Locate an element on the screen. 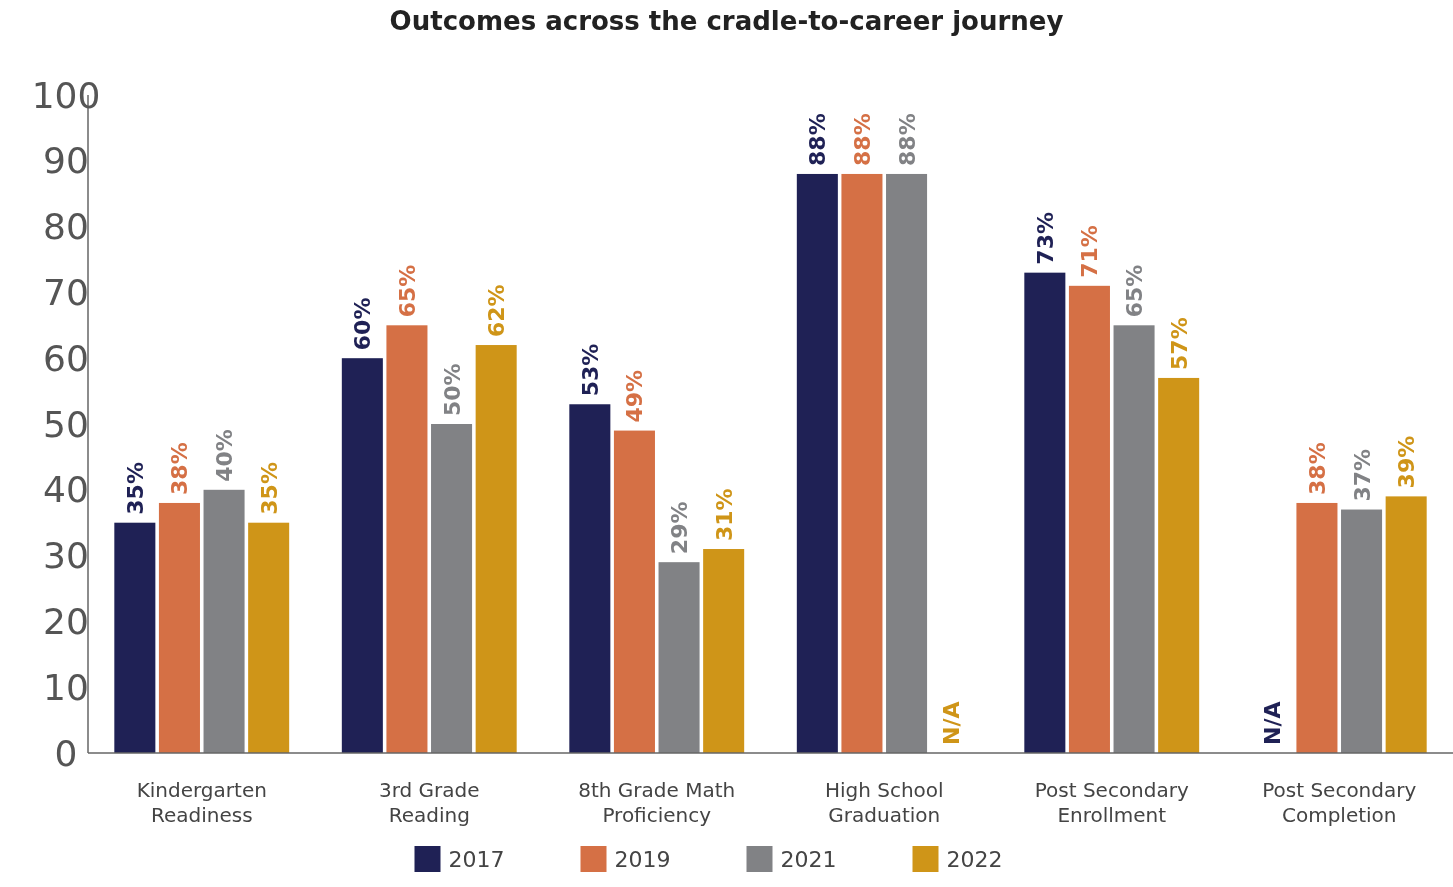 This screenshot has width=1453, height=887. data-label: 53% is located at coordinates (590, 370).